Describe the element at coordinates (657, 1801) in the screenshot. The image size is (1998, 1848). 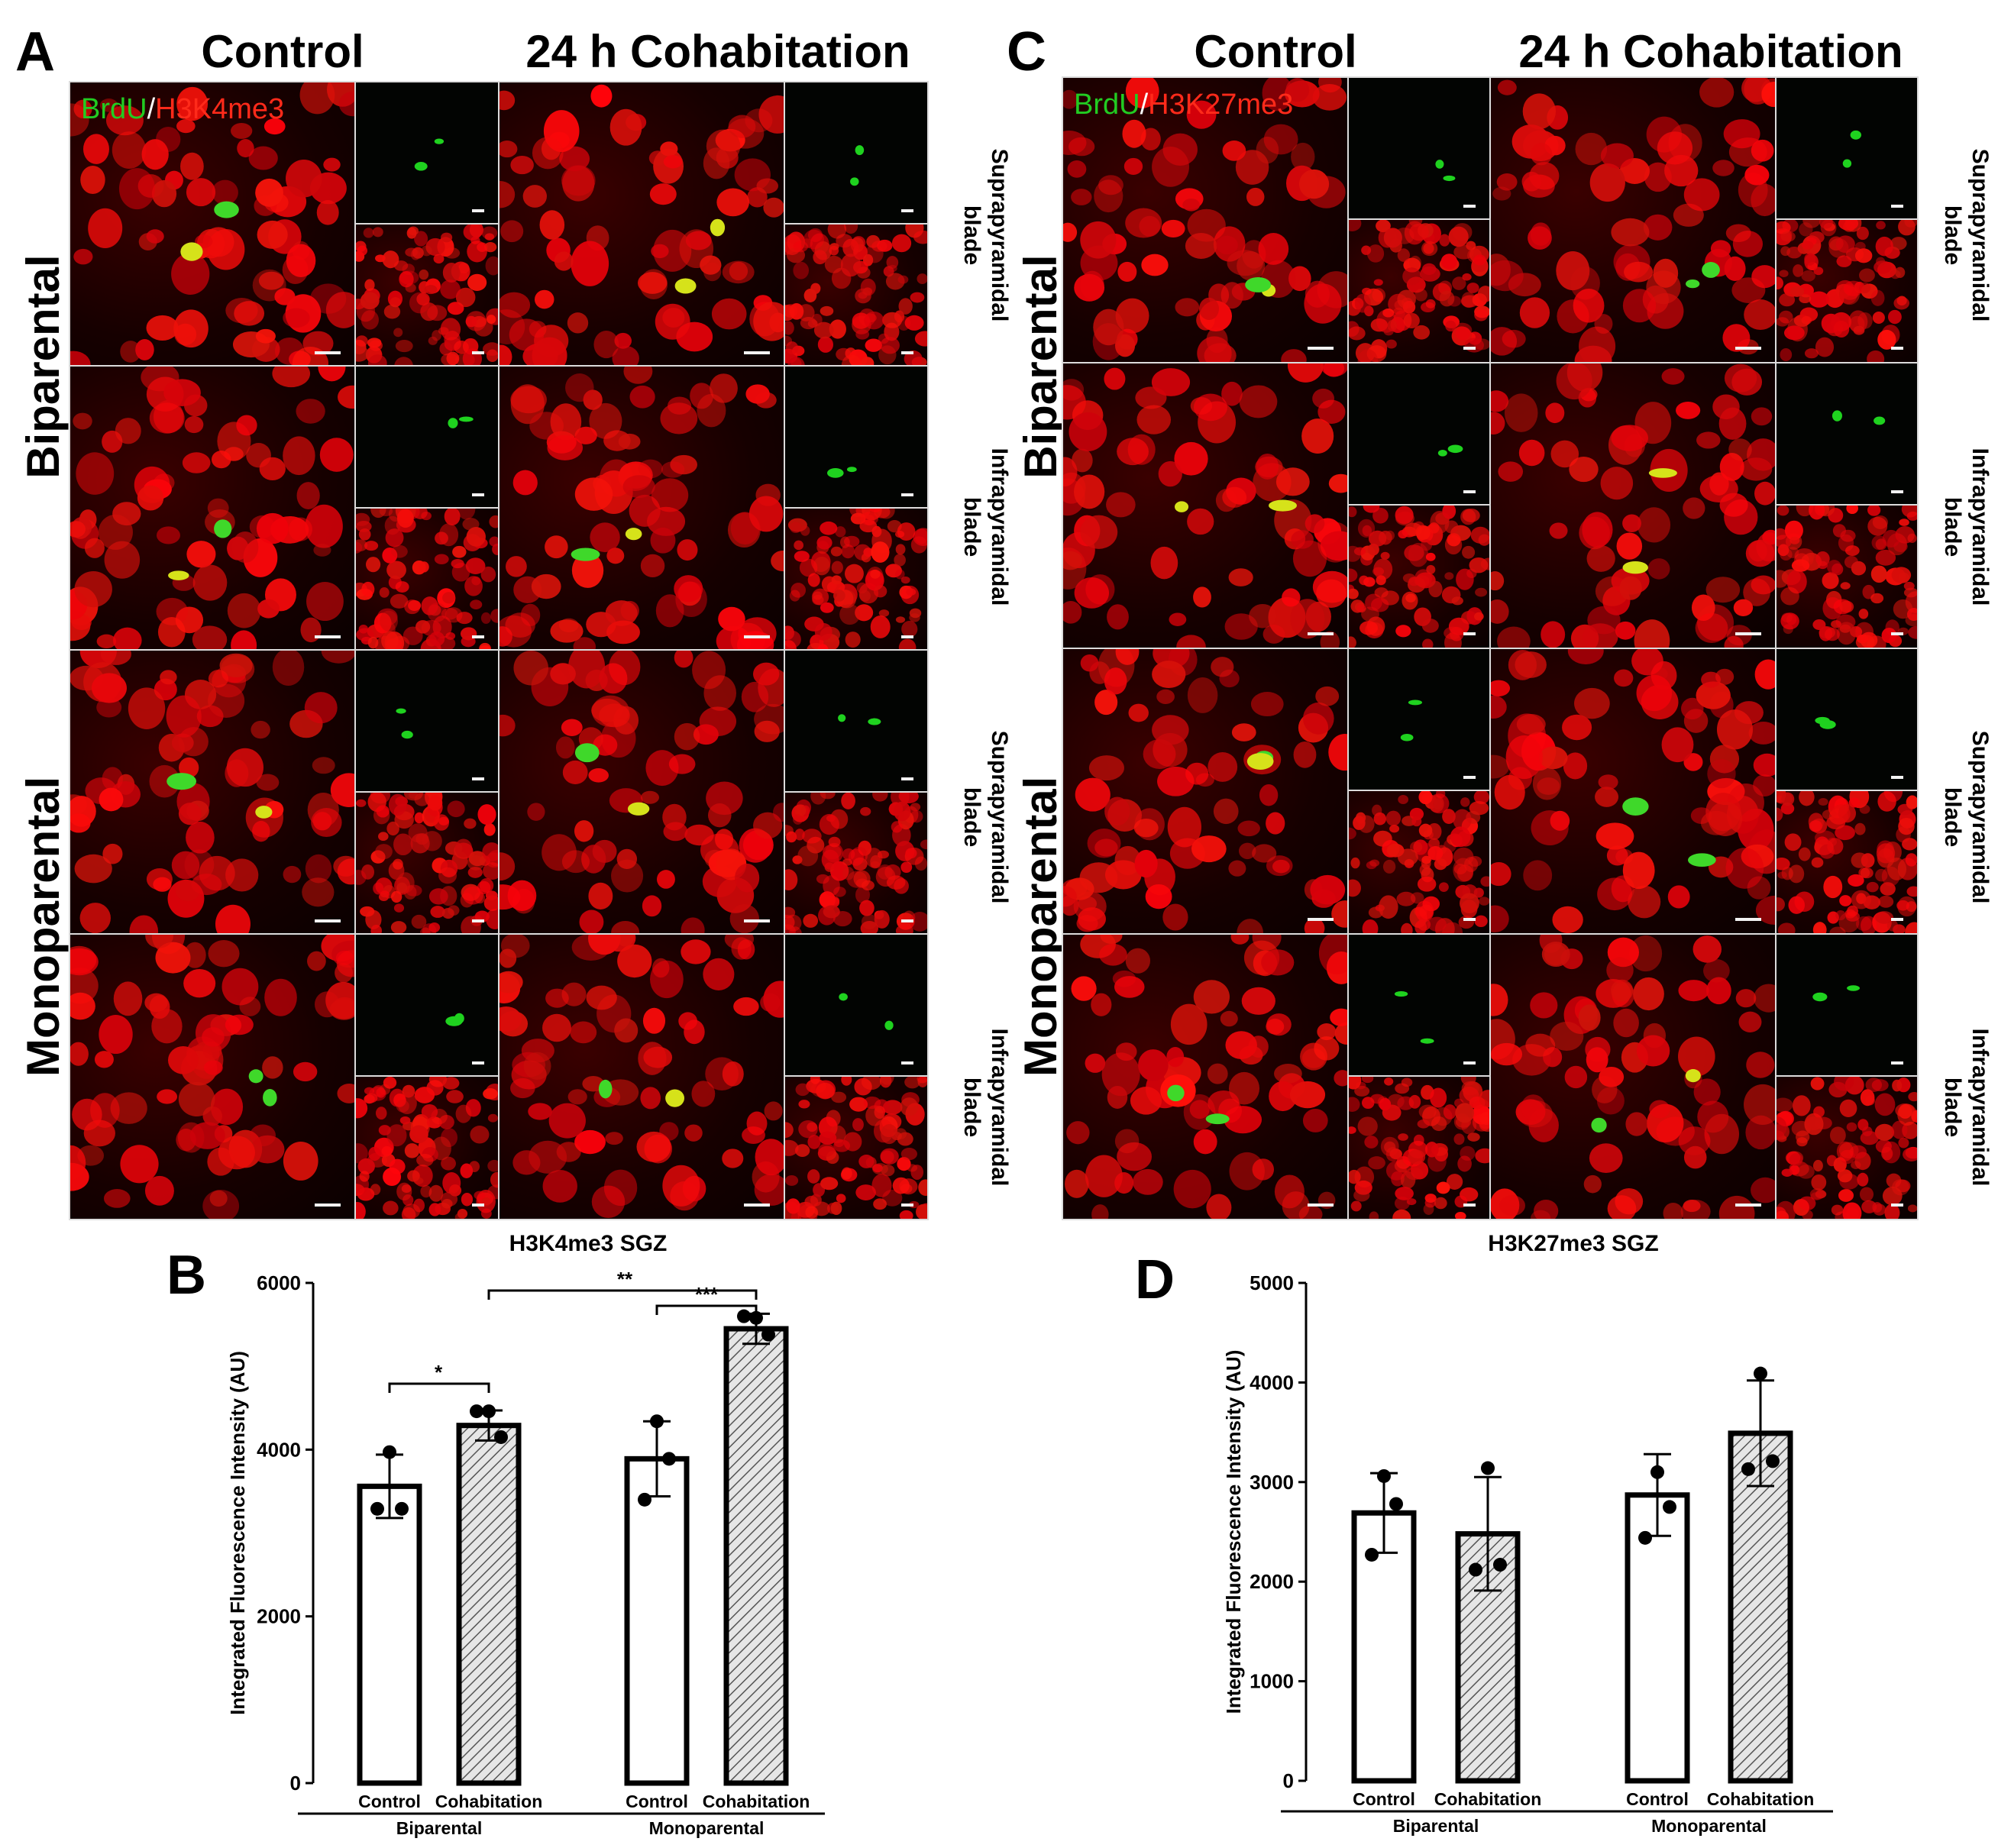
I see `x-tick-label: Control` at that location.